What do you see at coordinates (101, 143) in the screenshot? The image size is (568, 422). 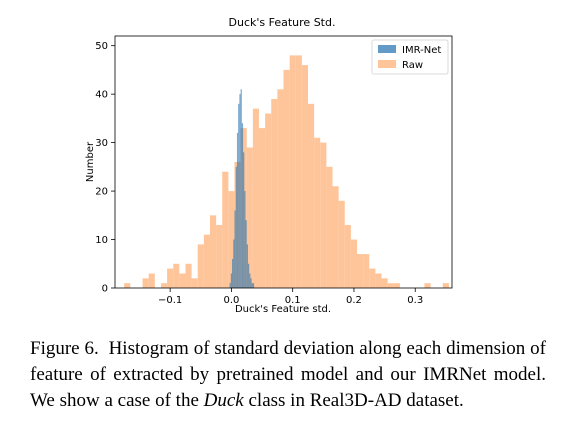 I see `y-tick-label: 30` at bounding box center [101, 143].